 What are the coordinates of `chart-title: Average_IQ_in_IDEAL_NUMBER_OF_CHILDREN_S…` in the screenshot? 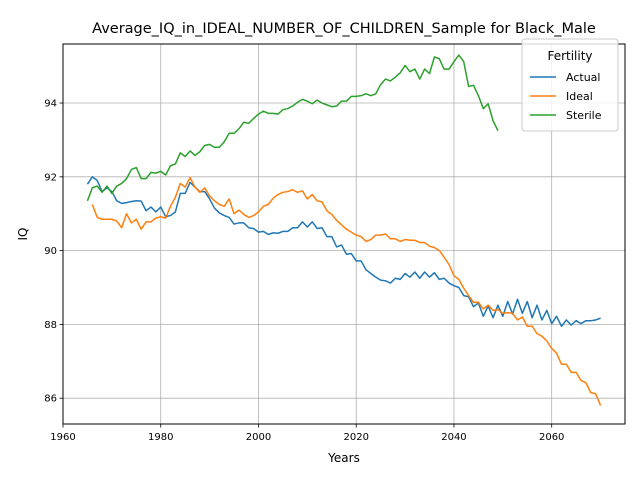 It's located at (344, 29).